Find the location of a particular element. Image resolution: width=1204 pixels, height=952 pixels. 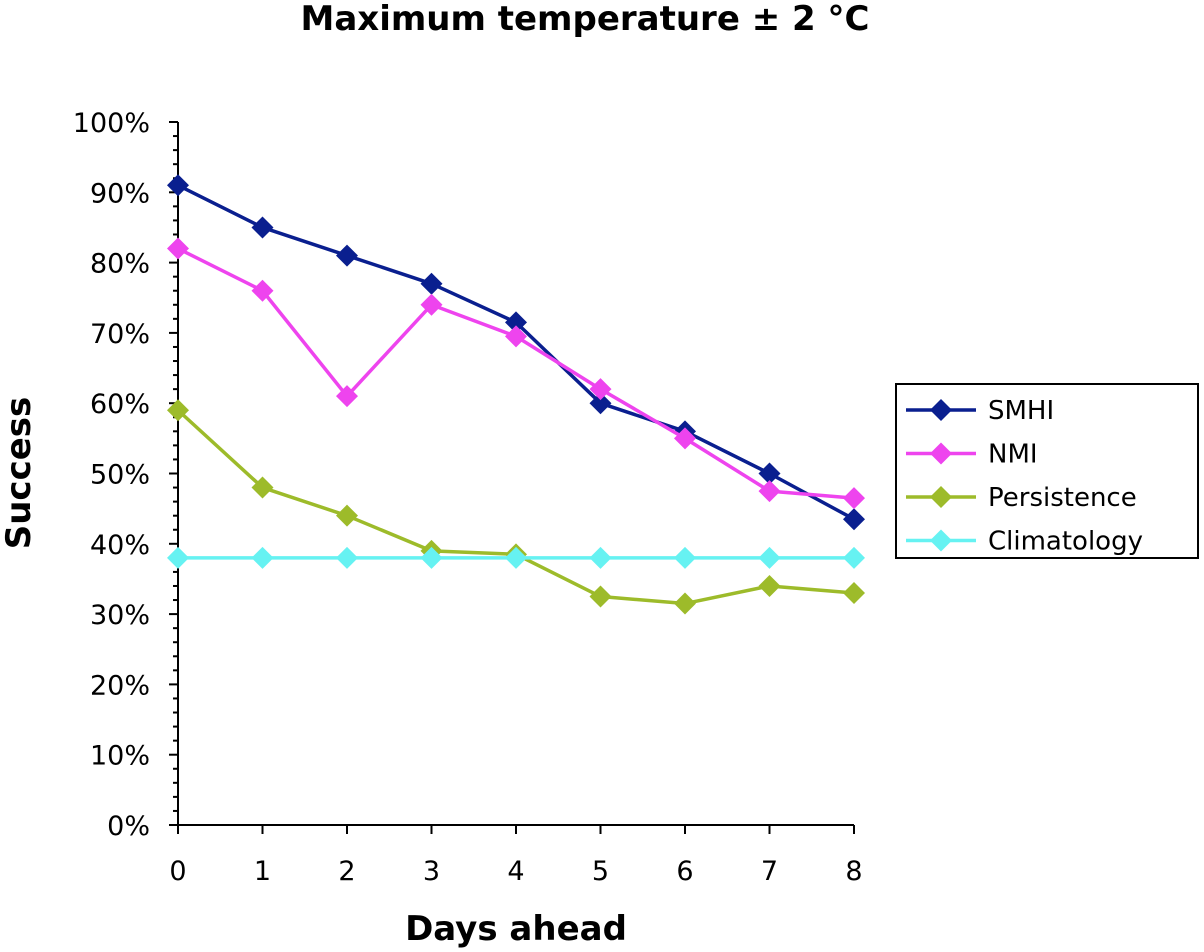

legend-entry-climatology: Climatology is located at coordinates (1024, 542).